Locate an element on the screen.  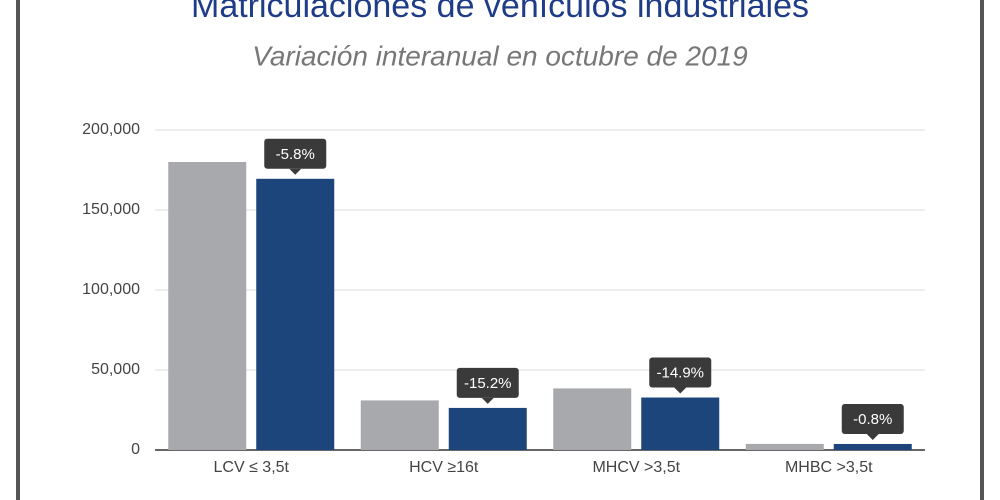
y-tick-label: 100,000 is located at coordinates (111, 289).